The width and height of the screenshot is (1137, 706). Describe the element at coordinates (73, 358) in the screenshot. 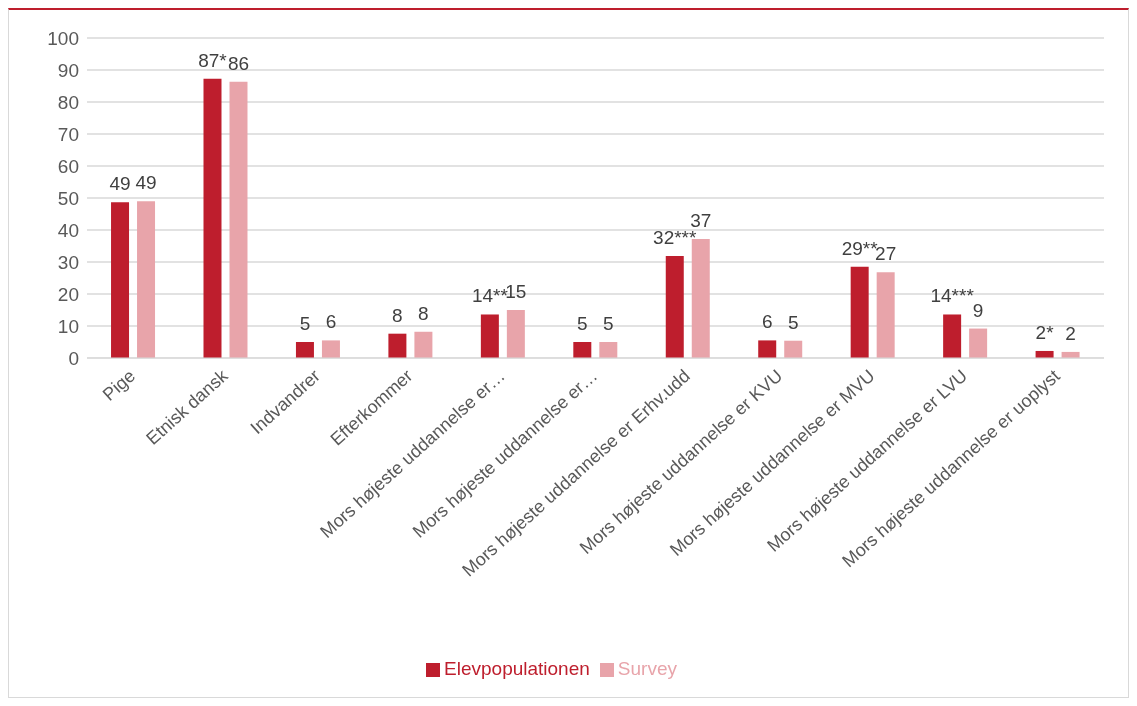

I see `y-tick-label: 0` at that location.